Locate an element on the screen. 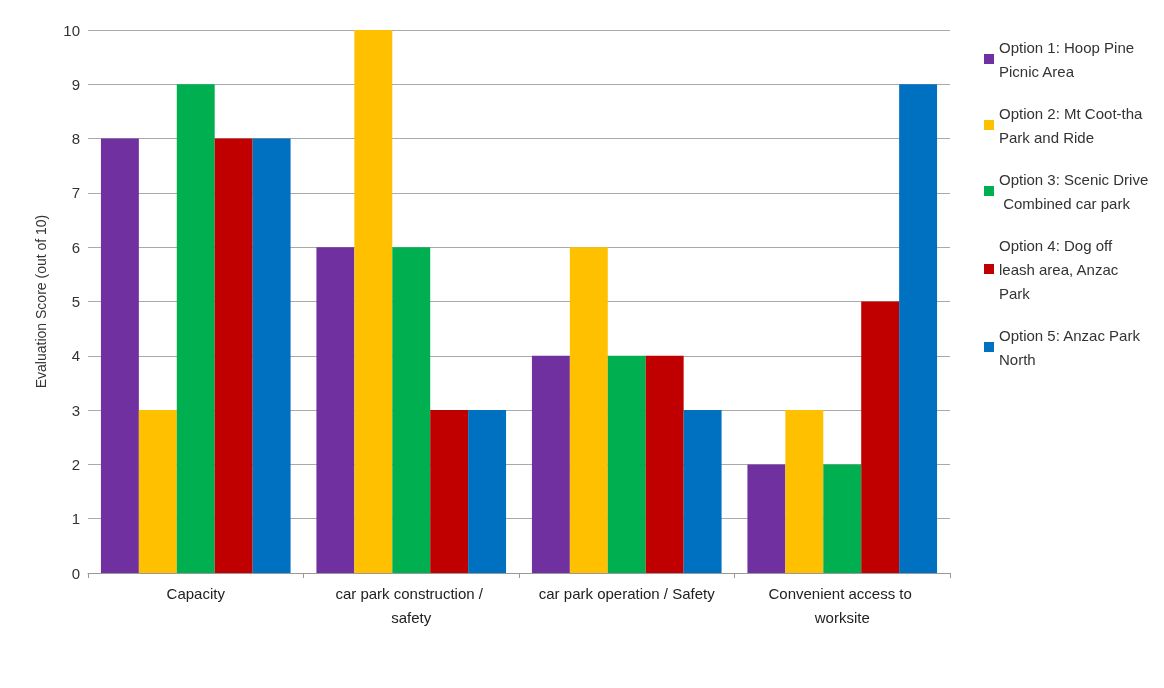  y-tick-label: 8 is located at coordinates (75, 139).